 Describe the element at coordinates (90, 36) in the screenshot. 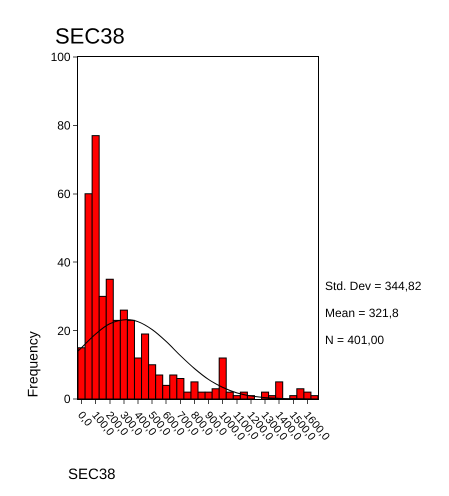

I see `chart-title: SEC38` at that location.